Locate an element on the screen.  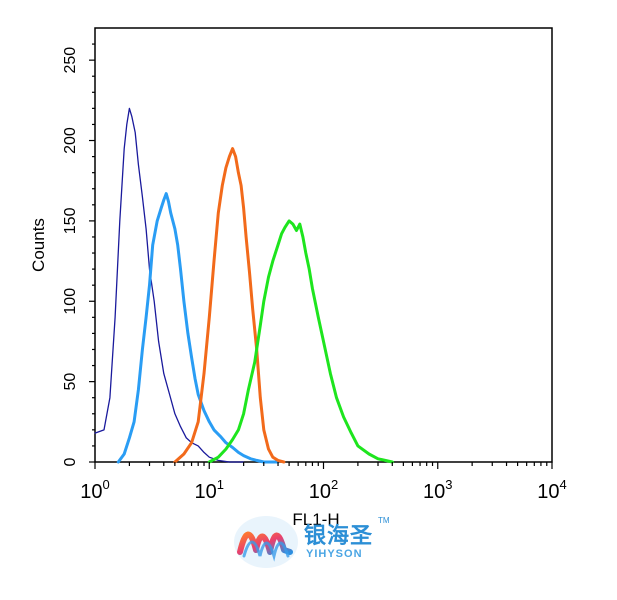
x-tick-label: 10¹ is located at coordinates (209, 490).